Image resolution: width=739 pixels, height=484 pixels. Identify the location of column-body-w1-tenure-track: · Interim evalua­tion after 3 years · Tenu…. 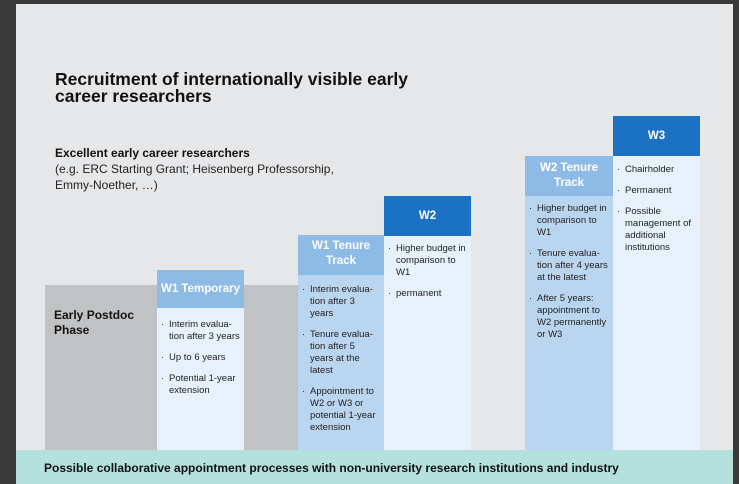
(341, 362).